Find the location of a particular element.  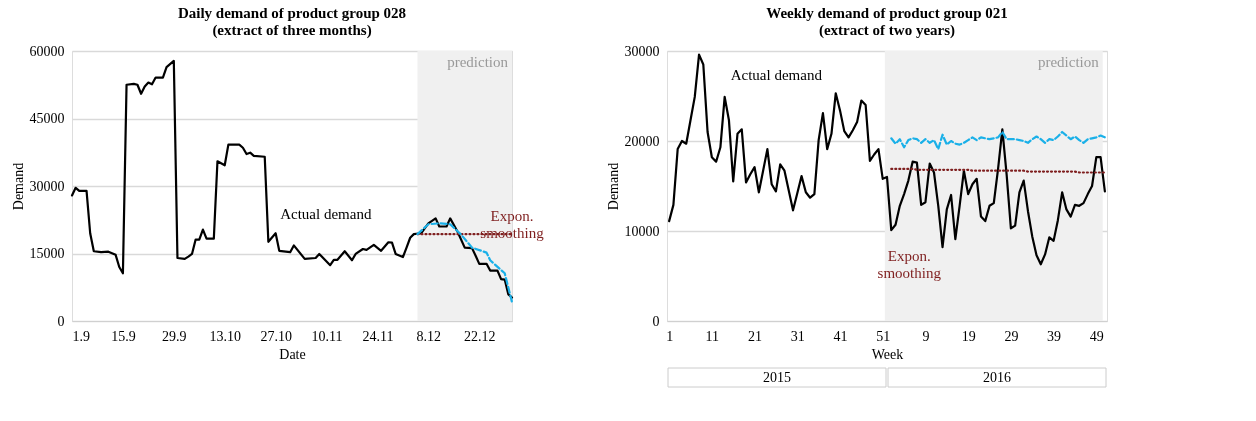

y-tick-label: 45000 is located at coordinates (47, 118).